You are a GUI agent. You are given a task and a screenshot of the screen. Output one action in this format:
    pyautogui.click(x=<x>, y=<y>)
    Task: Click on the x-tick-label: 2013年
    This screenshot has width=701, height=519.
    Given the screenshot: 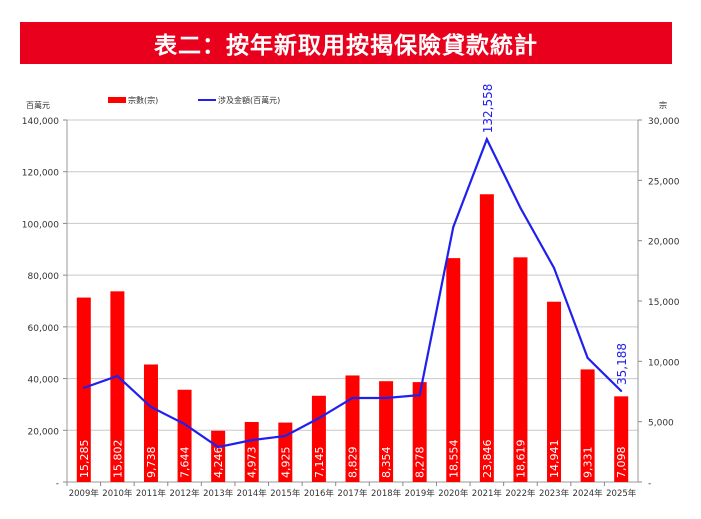 What is the action you would take?
    pyautogui.click(x=218, y=493)
    